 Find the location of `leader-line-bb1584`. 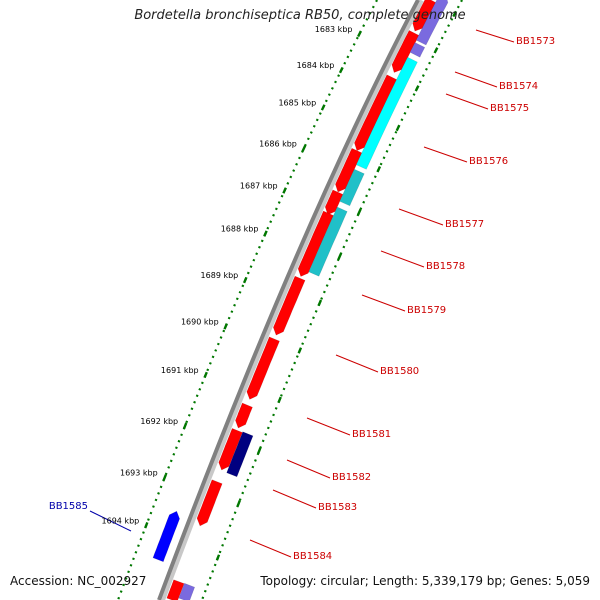

leader-line-bb1584 is located at coordinates (270, 548).